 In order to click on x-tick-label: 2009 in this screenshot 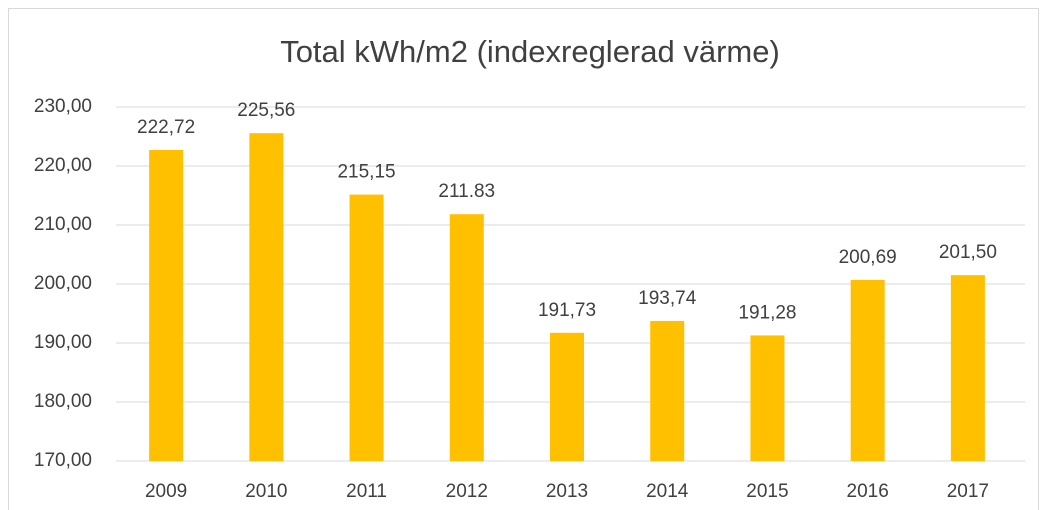, I will do `click(166, 491)`.